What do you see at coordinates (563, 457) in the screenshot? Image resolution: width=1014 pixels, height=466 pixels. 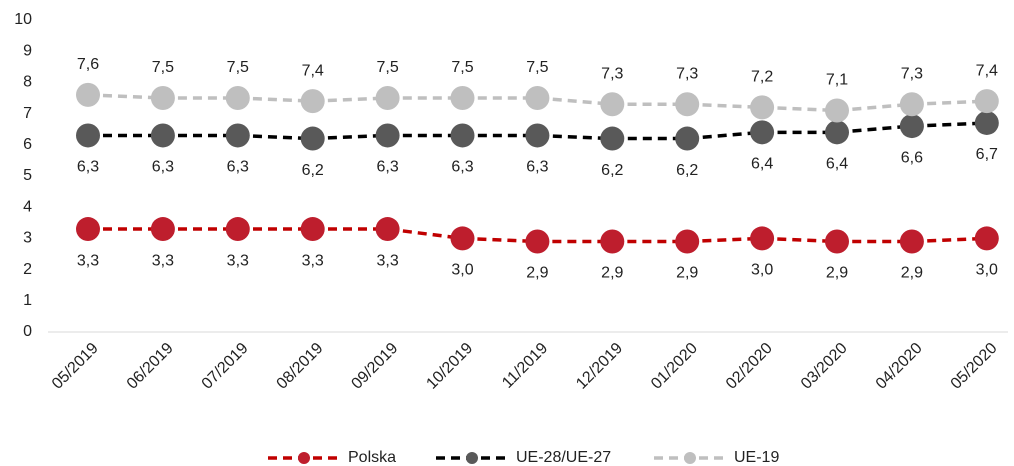 I see `legend-label: UE-28/UE-27` at bounding box center [563, 457].